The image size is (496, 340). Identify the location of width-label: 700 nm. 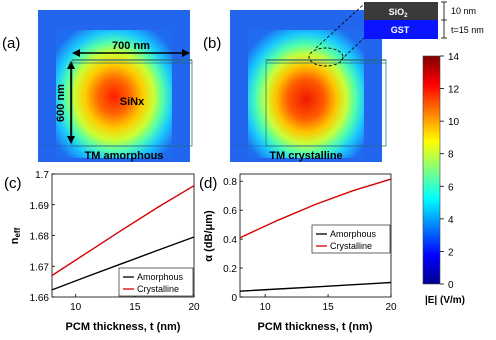
(131, 46).